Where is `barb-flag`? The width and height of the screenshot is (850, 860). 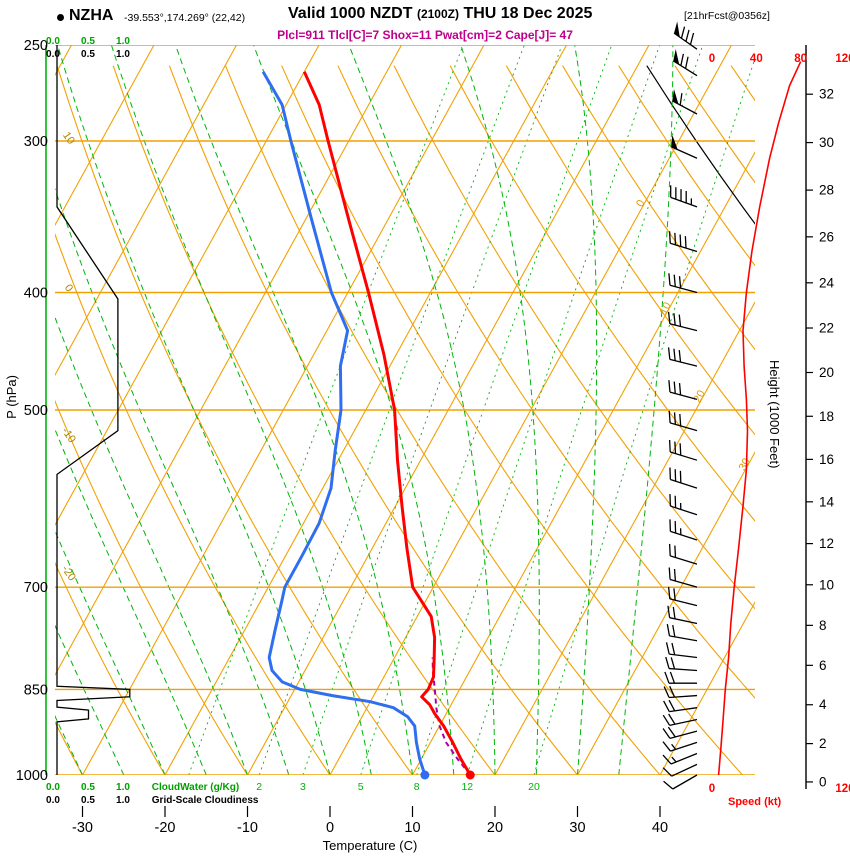 barb-flag is located at coordinates (677, 29).